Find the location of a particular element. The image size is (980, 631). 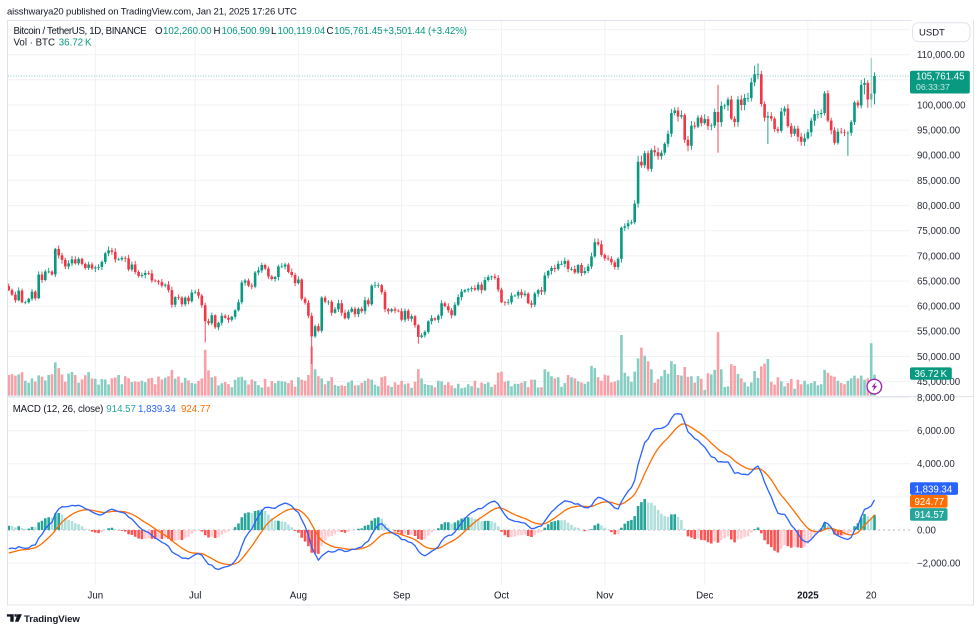

svg-text: L is located at coordinates (274, 31).